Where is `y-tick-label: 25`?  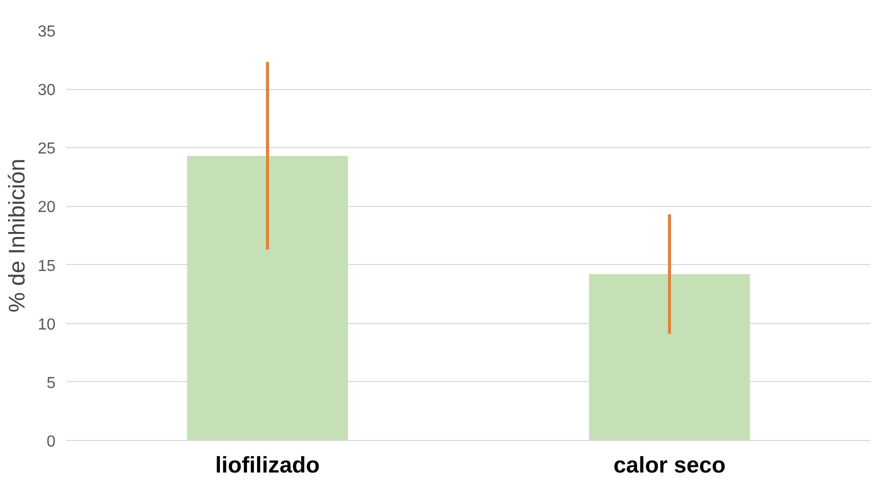
y-tick-label: 25 is located at coordinates (47, 149).